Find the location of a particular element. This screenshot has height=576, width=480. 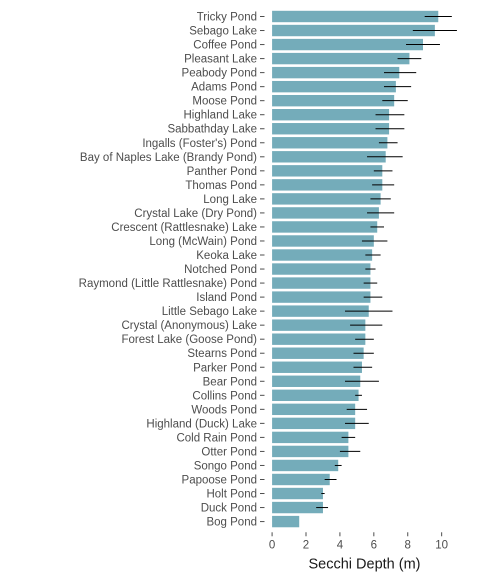

x-axis-title: Secchi Depth (m) is located at coordinates (364, 564).